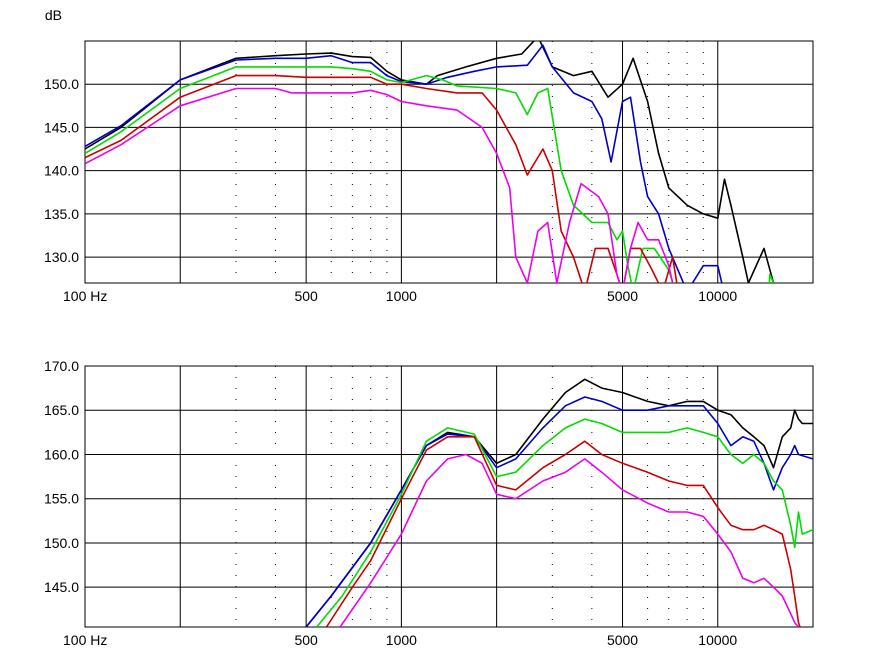 The width and height of the screenshot is (894, 660). What do you see at coordinates (61, 214) in the screenshot?
I see `y-tick-label: 135.0` at bounding box center [61, 214].